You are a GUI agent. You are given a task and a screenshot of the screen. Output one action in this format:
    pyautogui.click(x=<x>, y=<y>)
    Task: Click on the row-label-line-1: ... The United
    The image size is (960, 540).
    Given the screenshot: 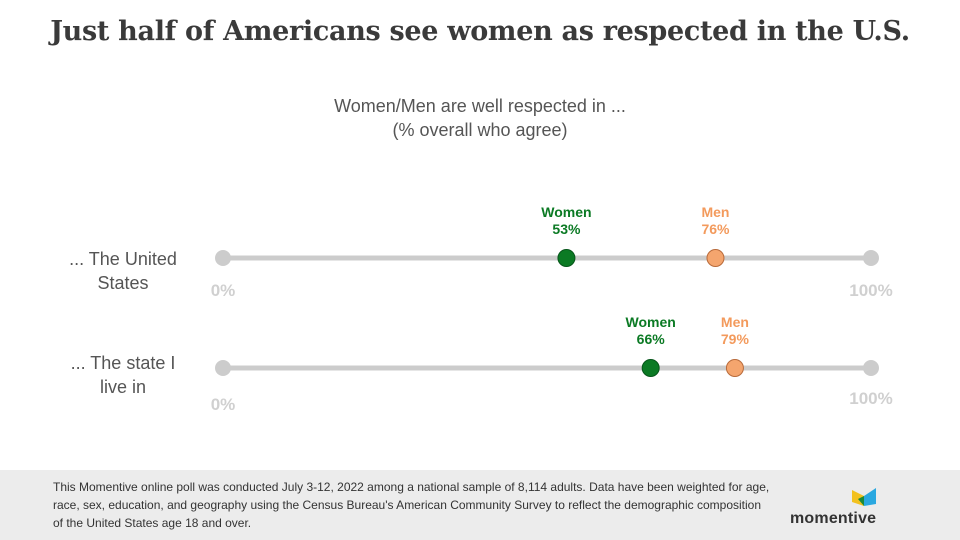 What is the action you would take?
    pyautogui.click(x=123, y=259)
    